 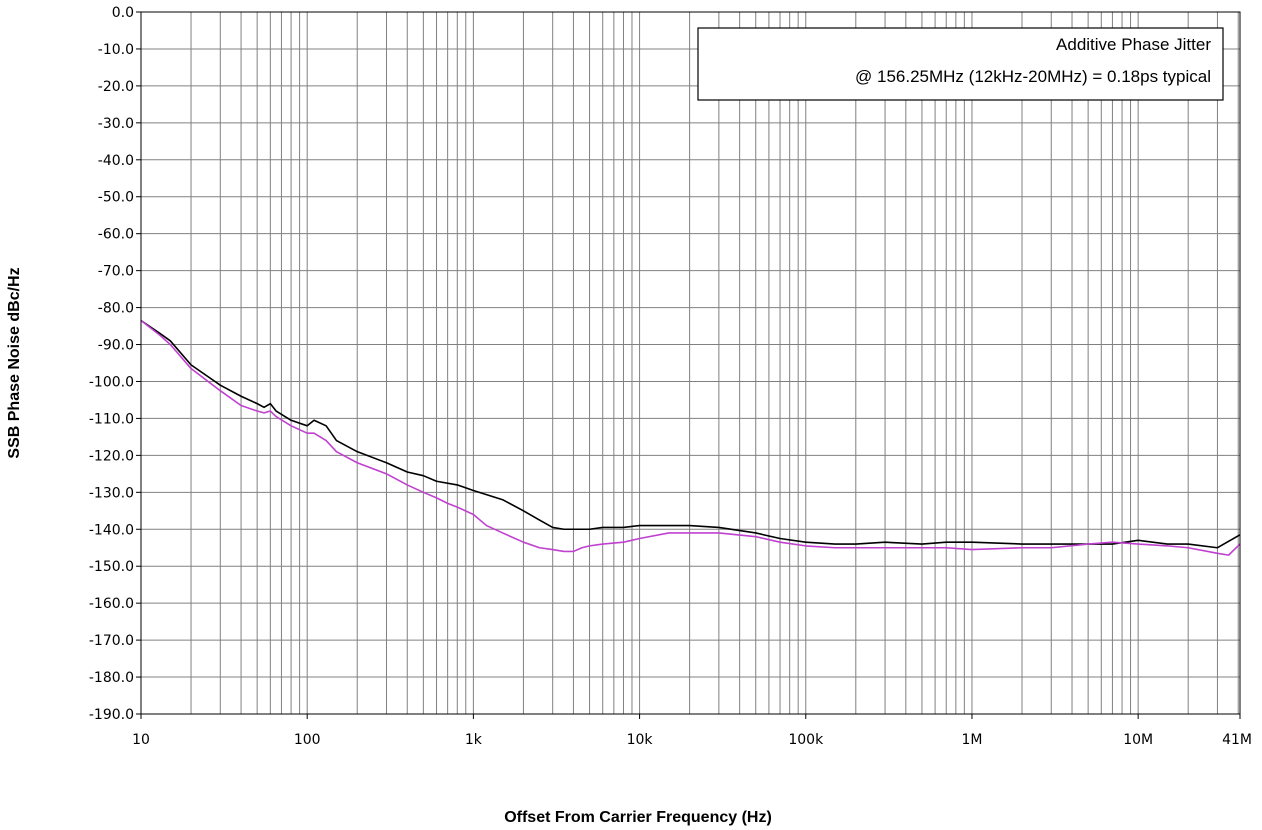 What do you see at coordinates (116, 161) in the screenshot?
I see `y-tick-label: -40.0` at bounding box center [116, 161].